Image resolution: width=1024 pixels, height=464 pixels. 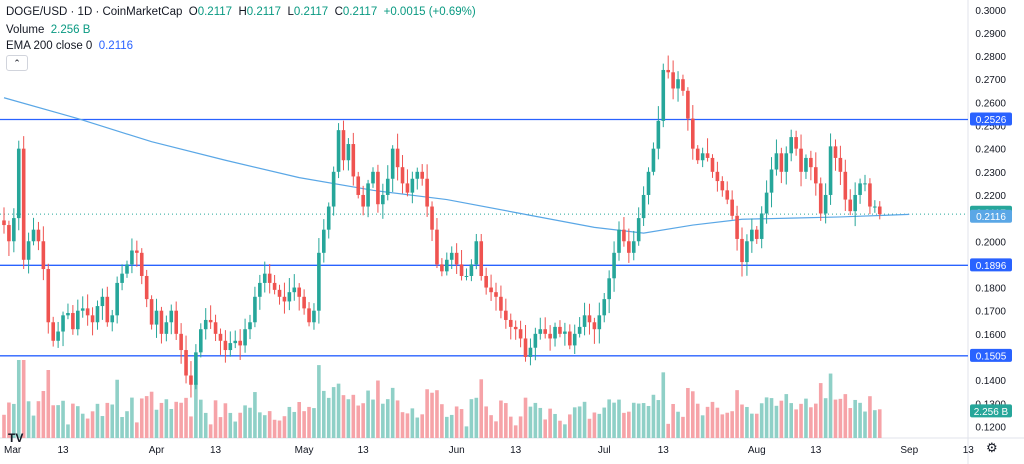 What do you see at coordinates (94, 12) in the screenshot?
I see `symbol-title: DOGE/USD · 1D · CoinMarketCap` at bounding box center [94, 12].